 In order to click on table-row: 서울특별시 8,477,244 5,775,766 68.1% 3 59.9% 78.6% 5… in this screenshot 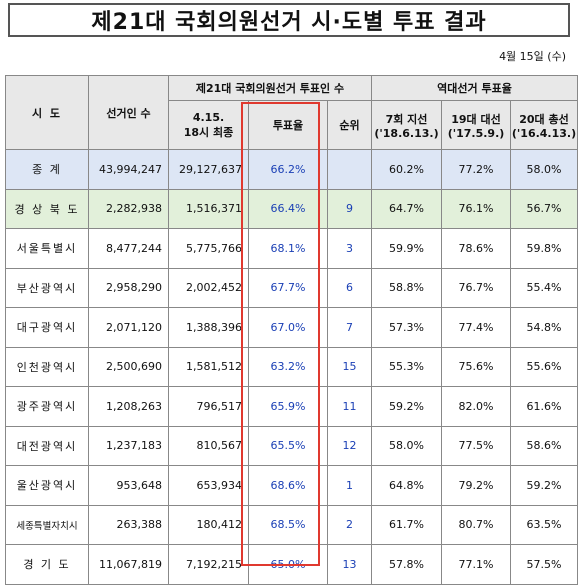, I will do `click(292, 248)`.